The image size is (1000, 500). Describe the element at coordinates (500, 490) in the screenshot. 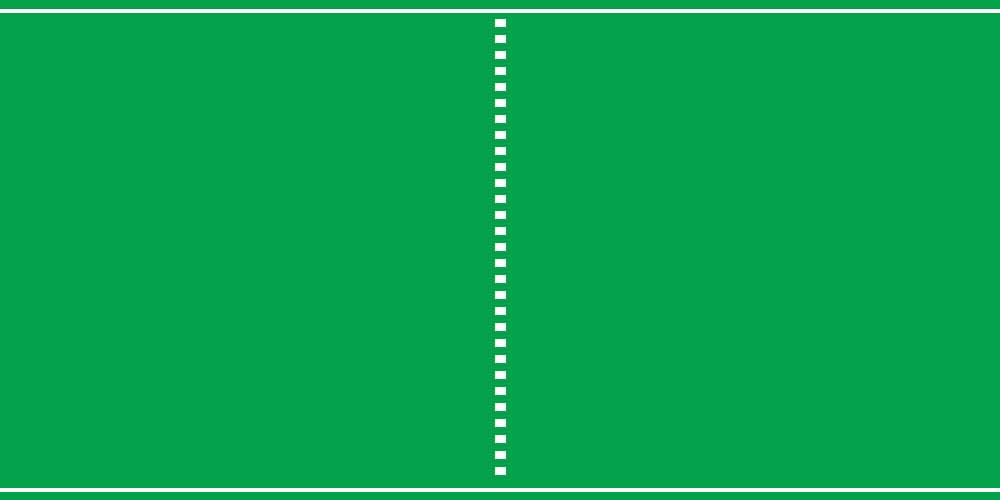

I see `bottom-white-boundary-line` at that location.